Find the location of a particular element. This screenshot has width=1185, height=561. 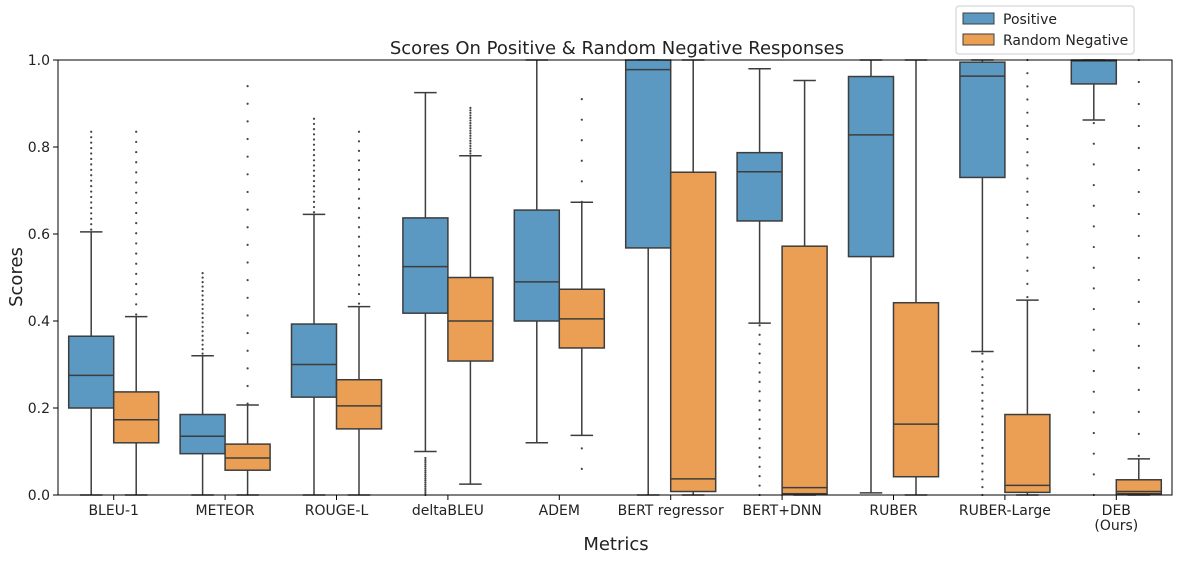

x-tick-label: (Ours) is located at coordinates (1116, 526).